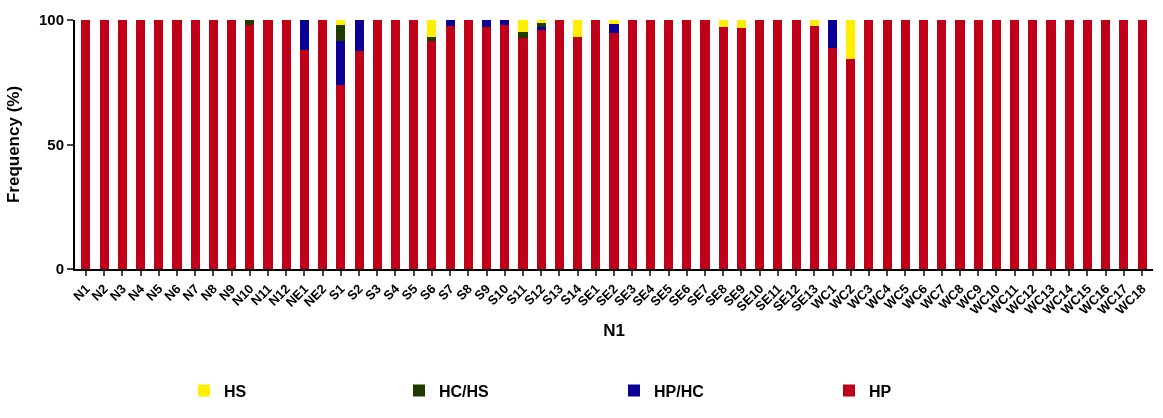 This screenshot has width=1163, height=418. I want to click on x-tick-label: N7, so click(190, 292).